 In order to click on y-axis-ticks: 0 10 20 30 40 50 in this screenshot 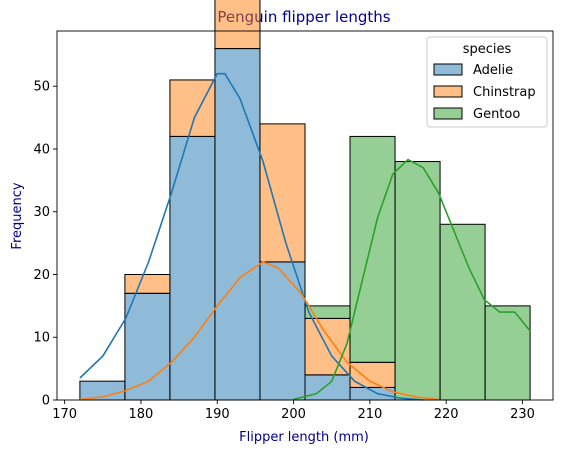, I will do `click(45, 244)`.